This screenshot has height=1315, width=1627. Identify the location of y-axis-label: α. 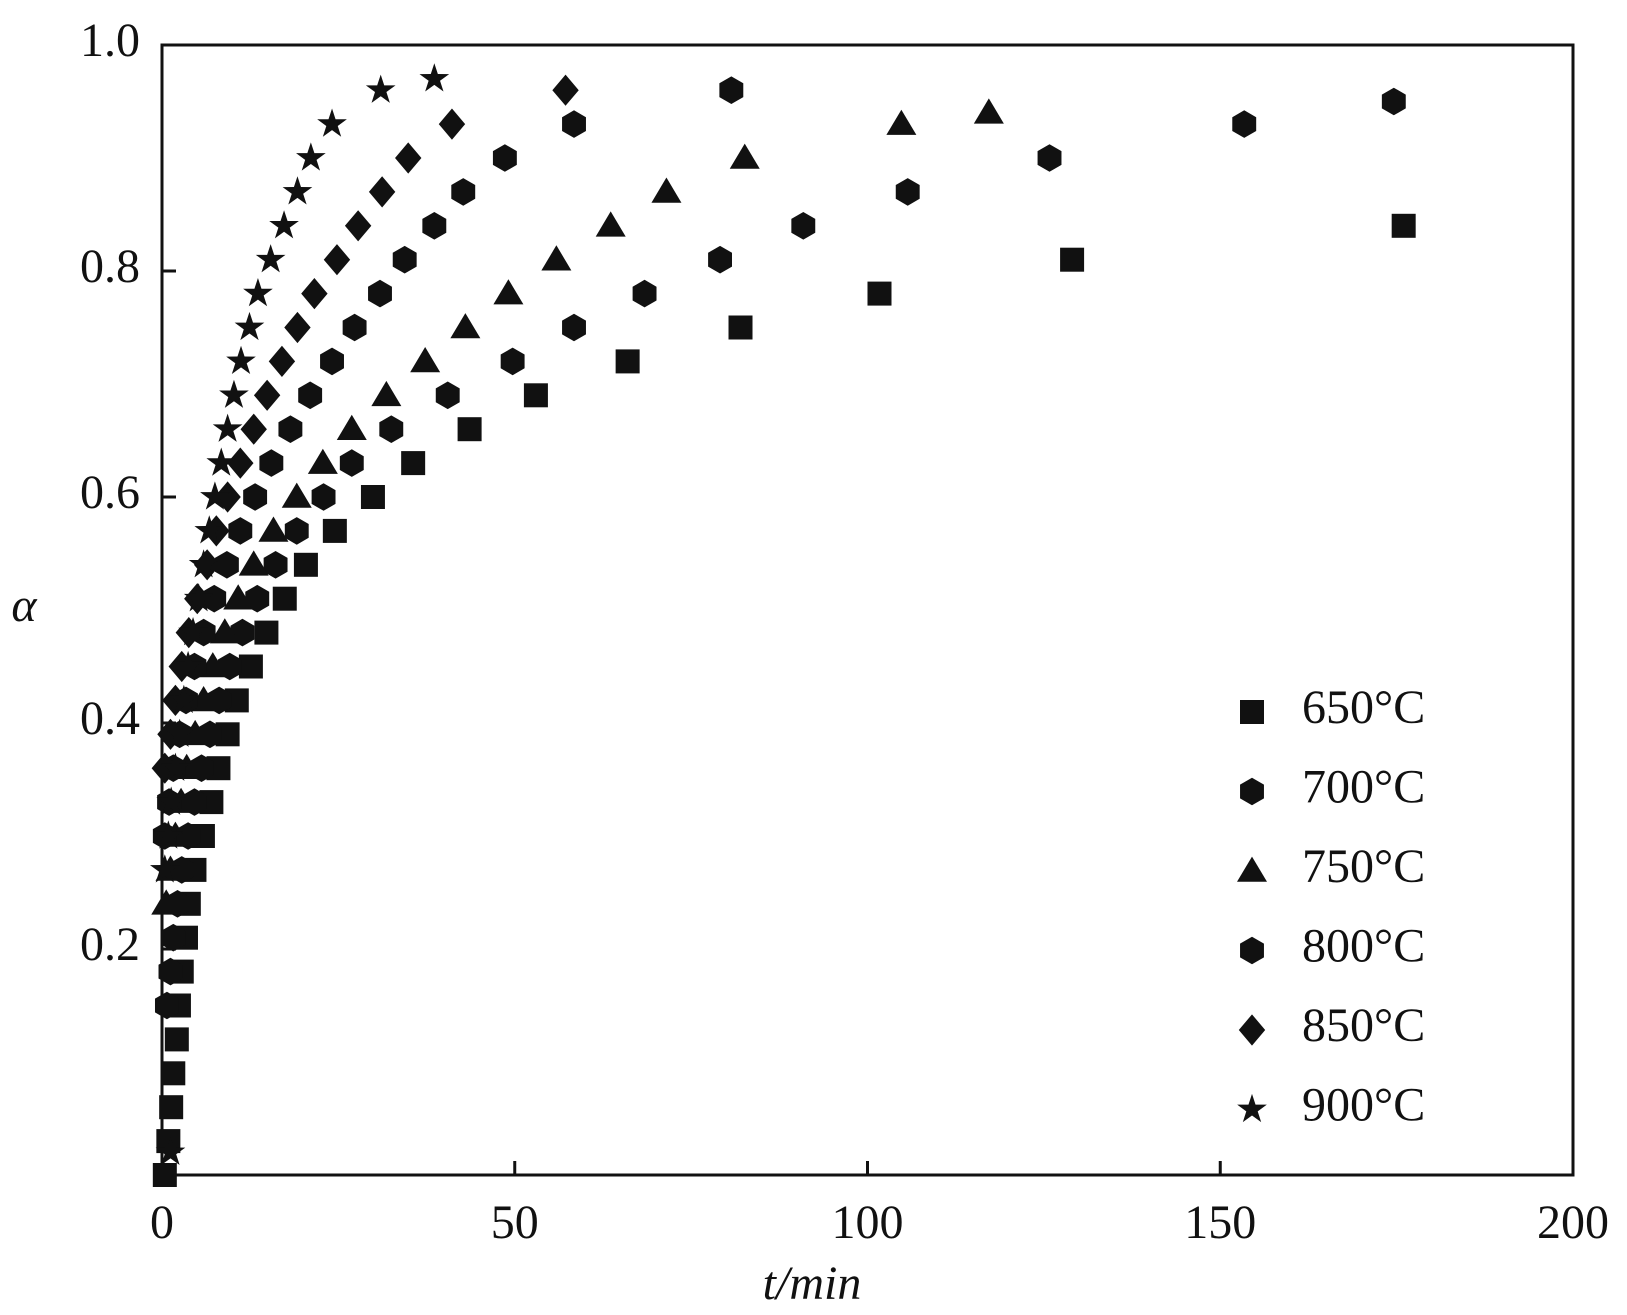
(24, 605).